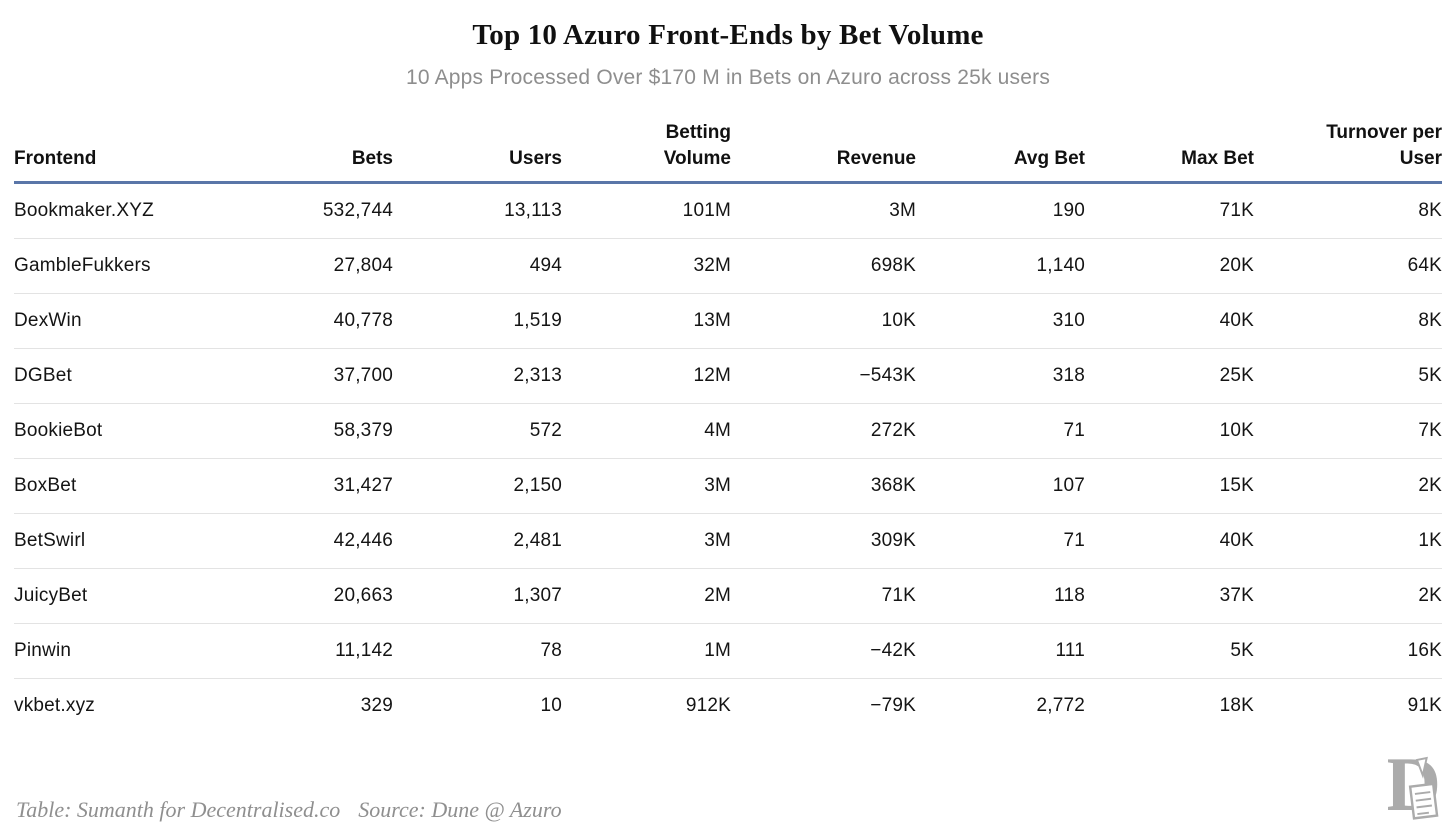 The width and height of the screenshot is (1456, 834). I want to click on cell-avg-bet: 111, so click(1000, 651).